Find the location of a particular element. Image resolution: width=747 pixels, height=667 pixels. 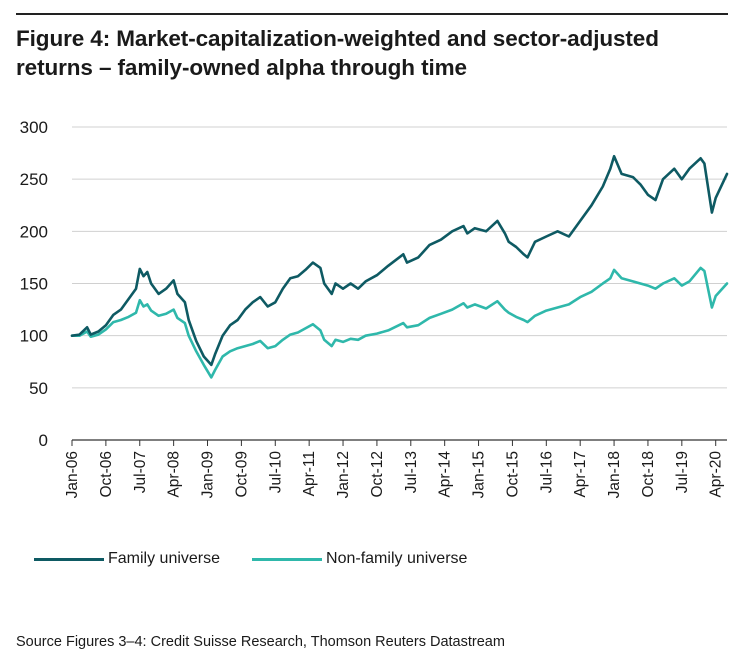

x-tick-label: Jul-10 is located at coordinates (275, 472).